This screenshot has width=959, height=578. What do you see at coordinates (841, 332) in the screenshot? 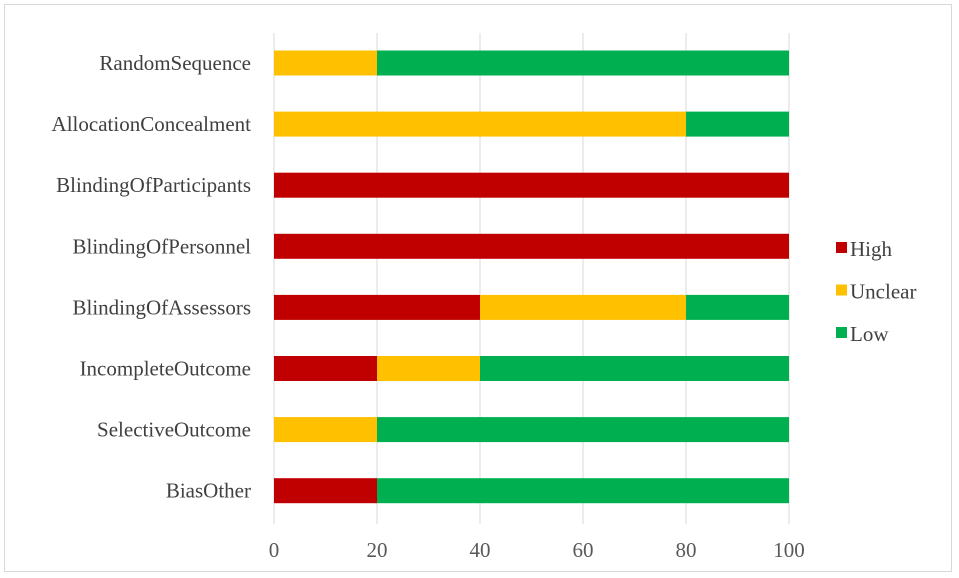
I see `legend-swatch-low` at bounding box center [841, 332].